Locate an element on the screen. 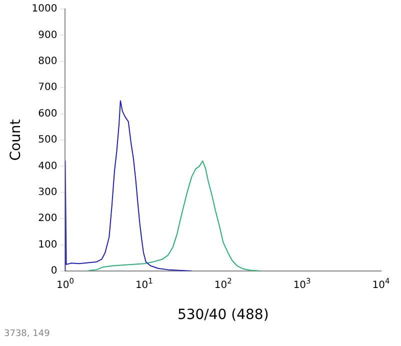 The image size is (401, 346). y-tick-label: 200 is located at coordinates (48, 218).